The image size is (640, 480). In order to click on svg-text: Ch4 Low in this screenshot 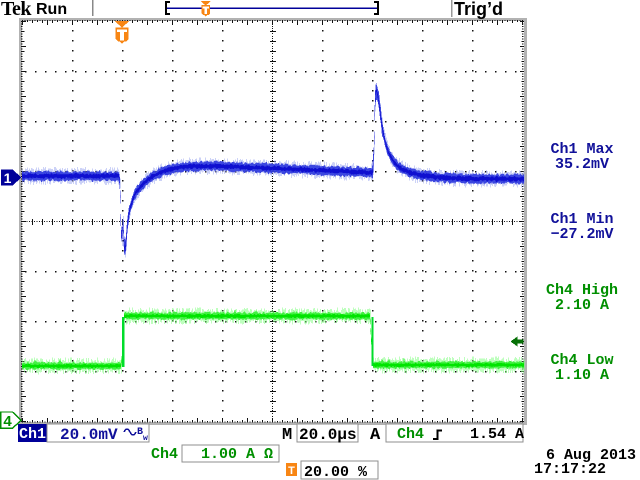, I will do `click(581, 360)`.